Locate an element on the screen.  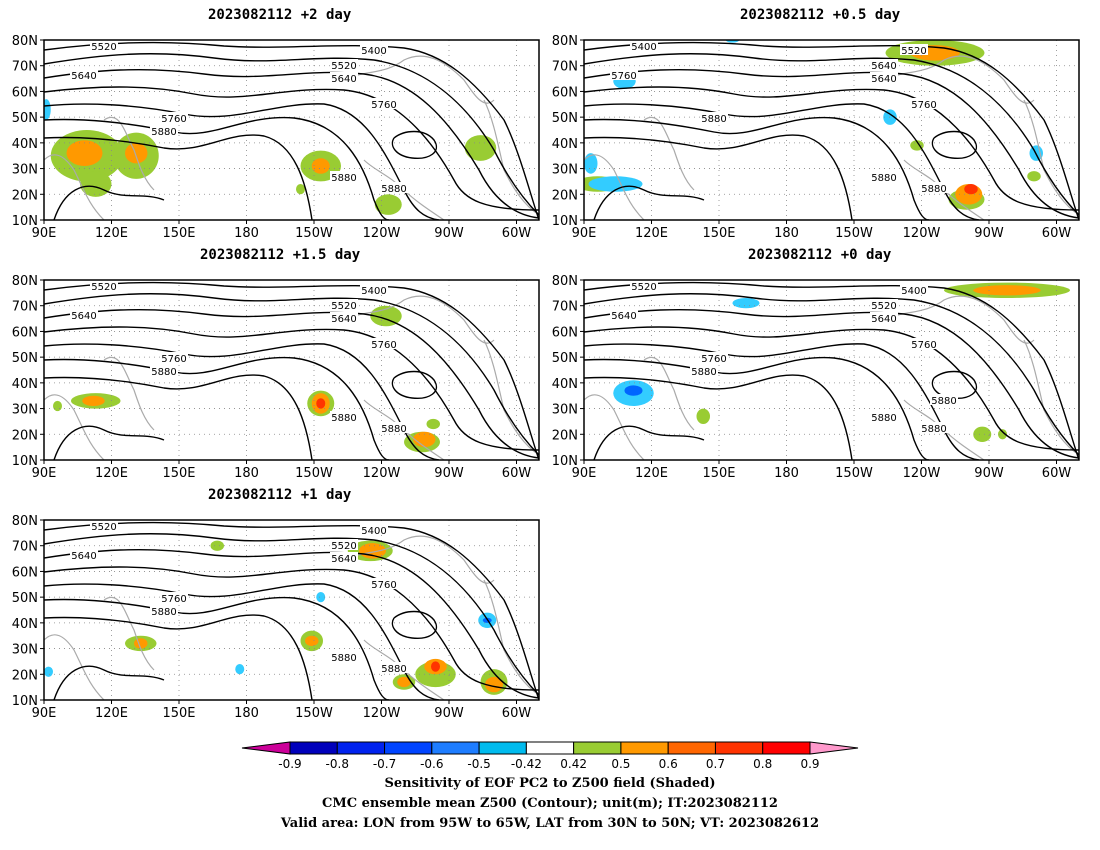
colorbar-label: 0.8 is located at coordinates (762, 764).